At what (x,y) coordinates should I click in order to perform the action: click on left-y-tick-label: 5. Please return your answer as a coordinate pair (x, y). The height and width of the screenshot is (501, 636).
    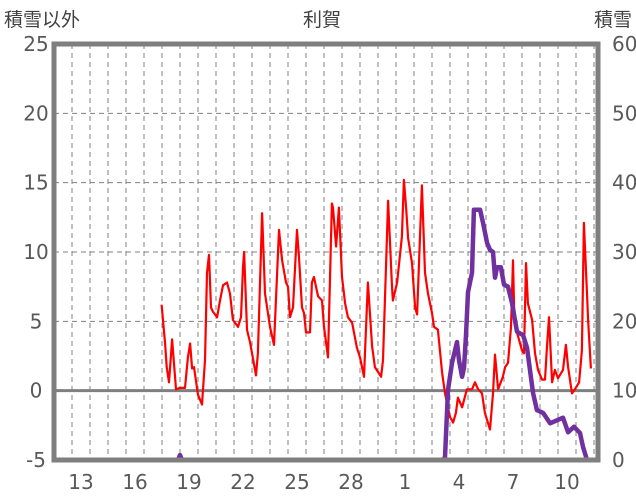
    Looking at the image, I should click on (36, 321).